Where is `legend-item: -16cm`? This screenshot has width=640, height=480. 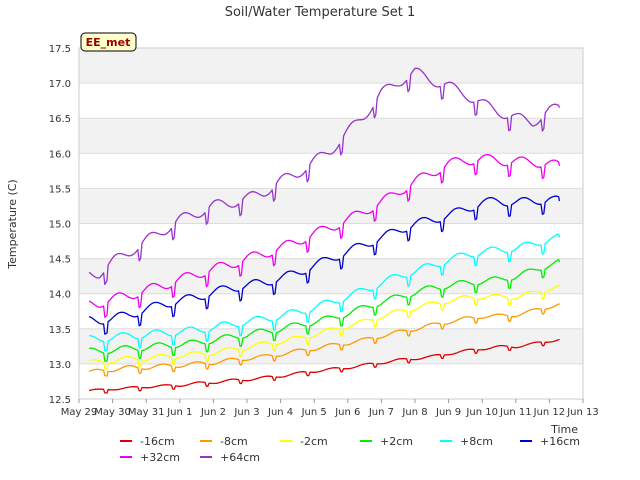 legend-item: -16cm is located at coordinates (147, 441).